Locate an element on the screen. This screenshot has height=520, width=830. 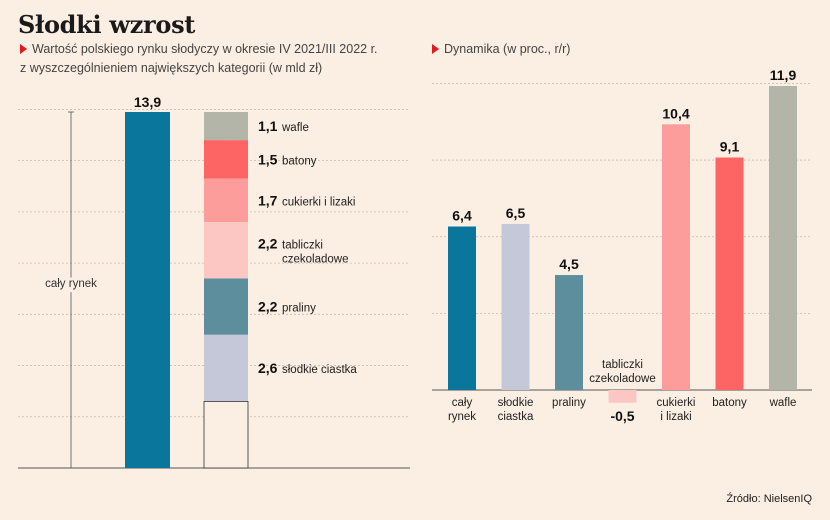
stack-category-label: batony is located at coordinates (299, 161).